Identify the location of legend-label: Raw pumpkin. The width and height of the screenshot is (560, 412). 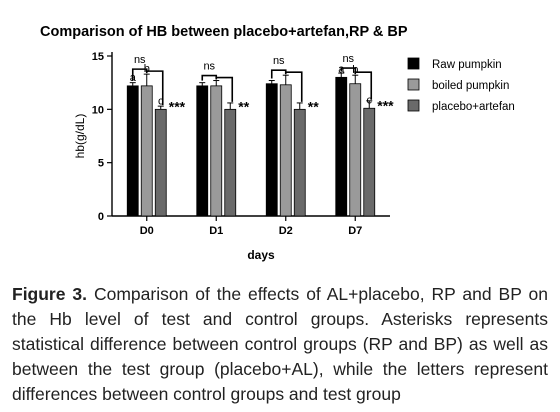
(467, 65).